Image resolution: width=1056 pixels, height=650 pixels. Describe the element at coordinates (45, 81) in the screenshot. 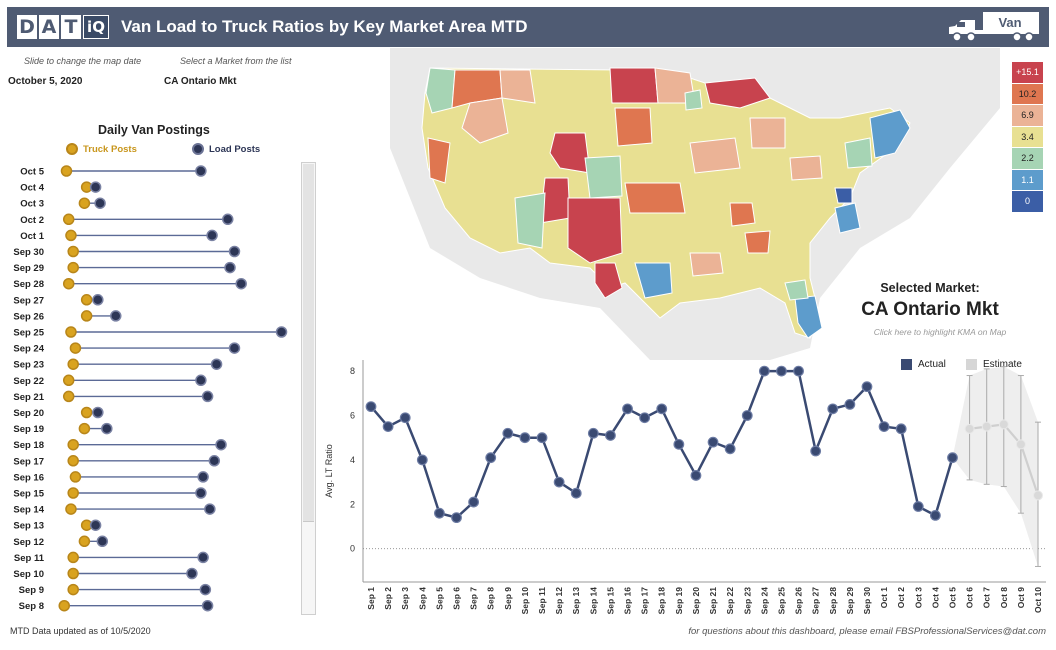

I see `date-slider-value: October 5, 2020` at that location.